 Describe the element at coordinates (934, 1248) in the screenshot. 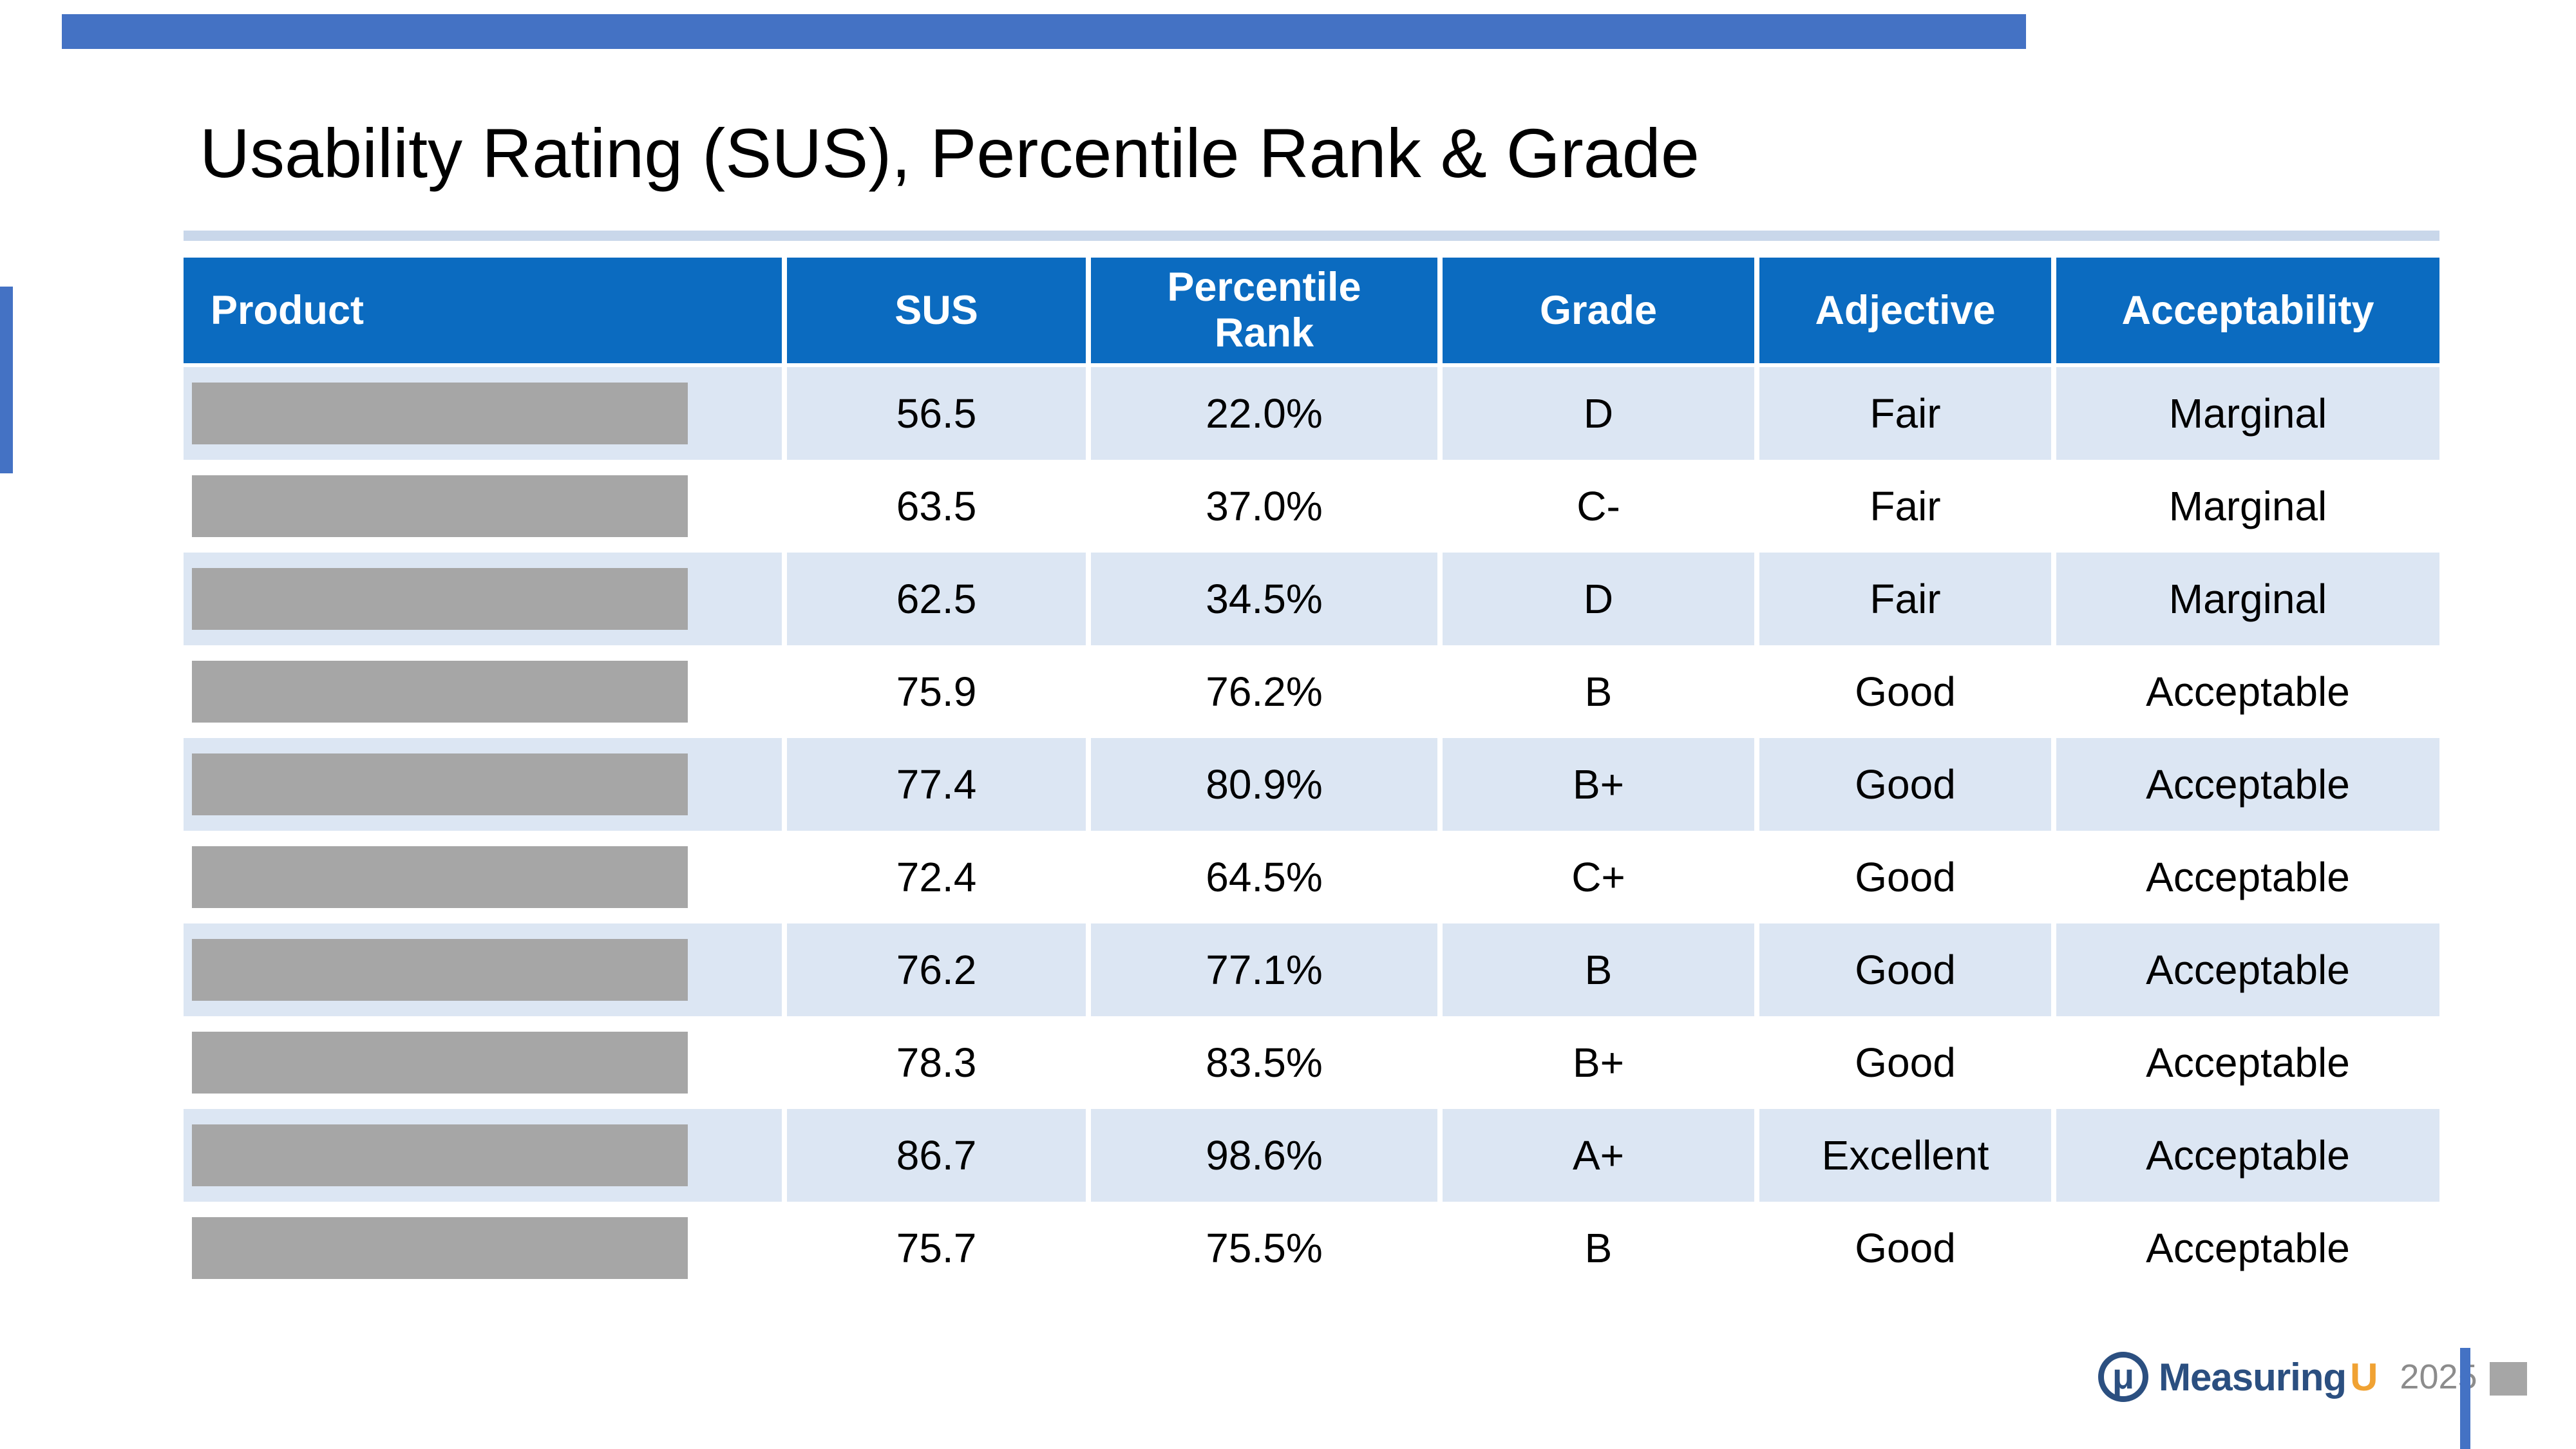

I see `table-cell-sus: 75.7` at that location.